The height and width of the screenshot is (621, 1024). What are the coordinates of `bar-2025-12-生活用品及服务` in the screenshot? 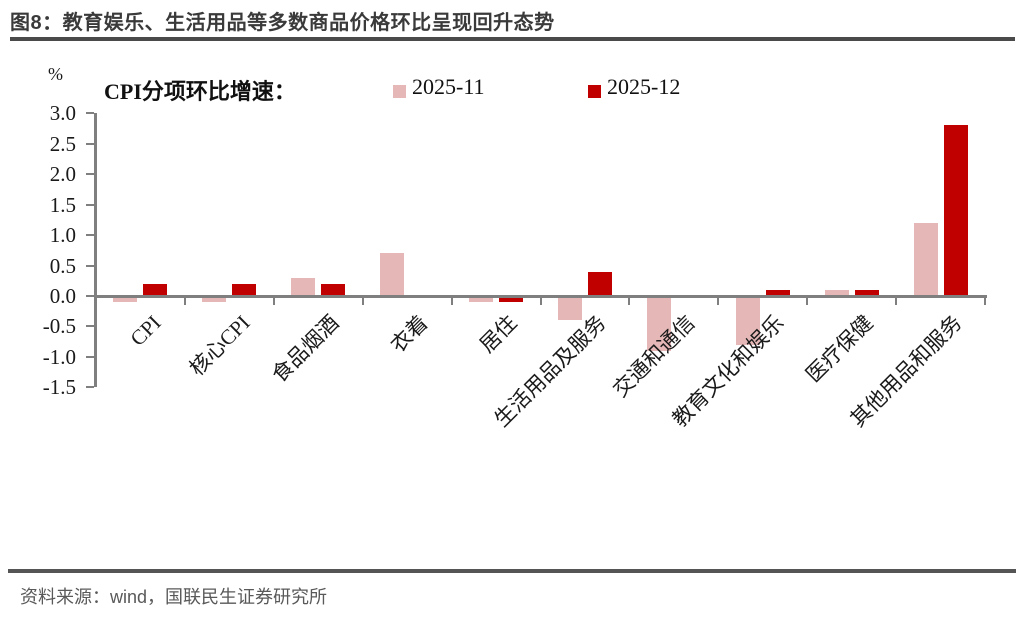 It's located at (599, 283).